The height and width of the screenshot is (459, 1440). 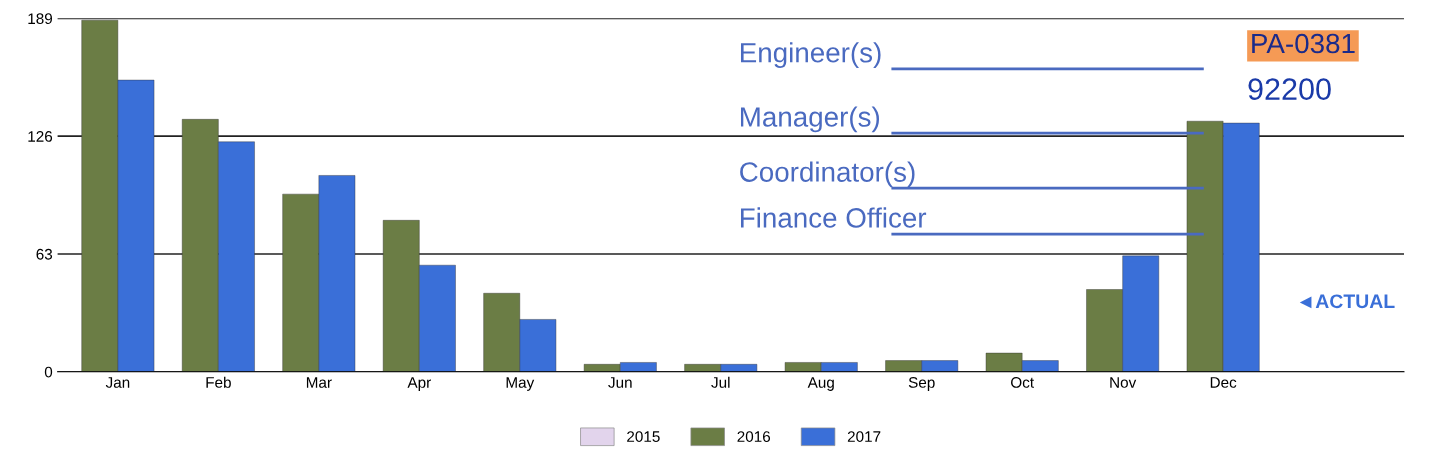 I want to click on x-tick-label: Jun, so click(x=620, y=382).